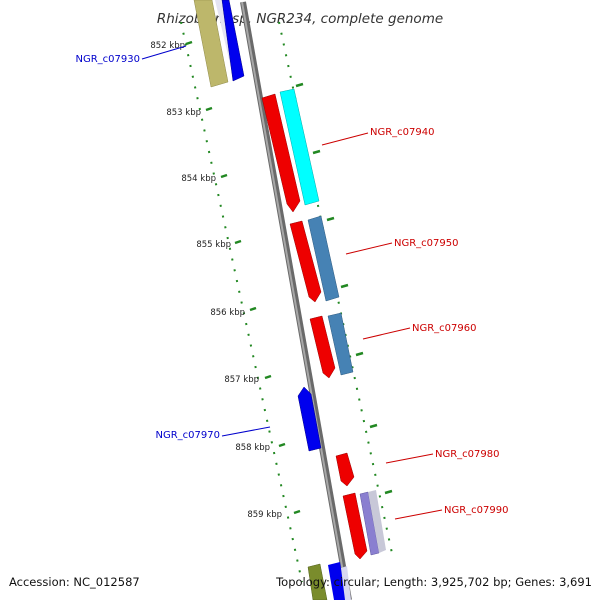 This screenshot has width=600, height=600. What do you see at coordinates (402, 132) in the screenshot?
I see `gene-label: NGR_c07940` at bounding box center [402, 132].